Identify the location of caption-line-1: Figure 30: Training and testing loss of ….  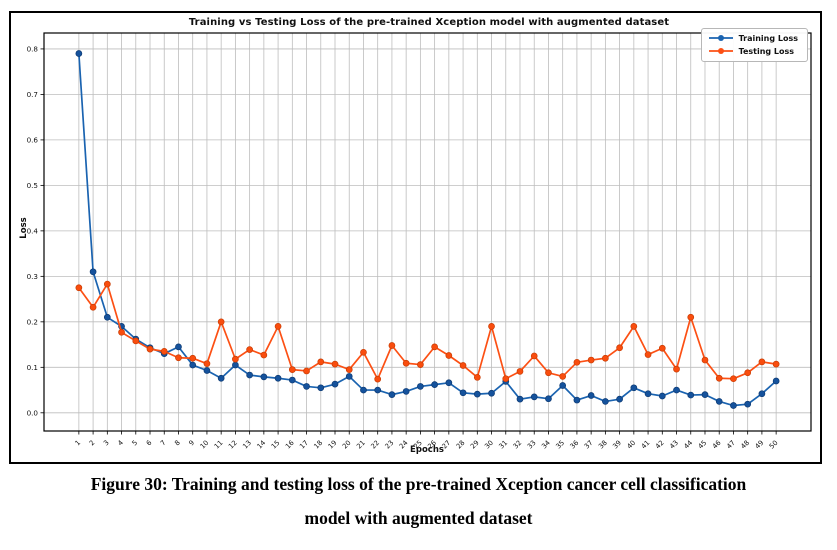
(418, 484).